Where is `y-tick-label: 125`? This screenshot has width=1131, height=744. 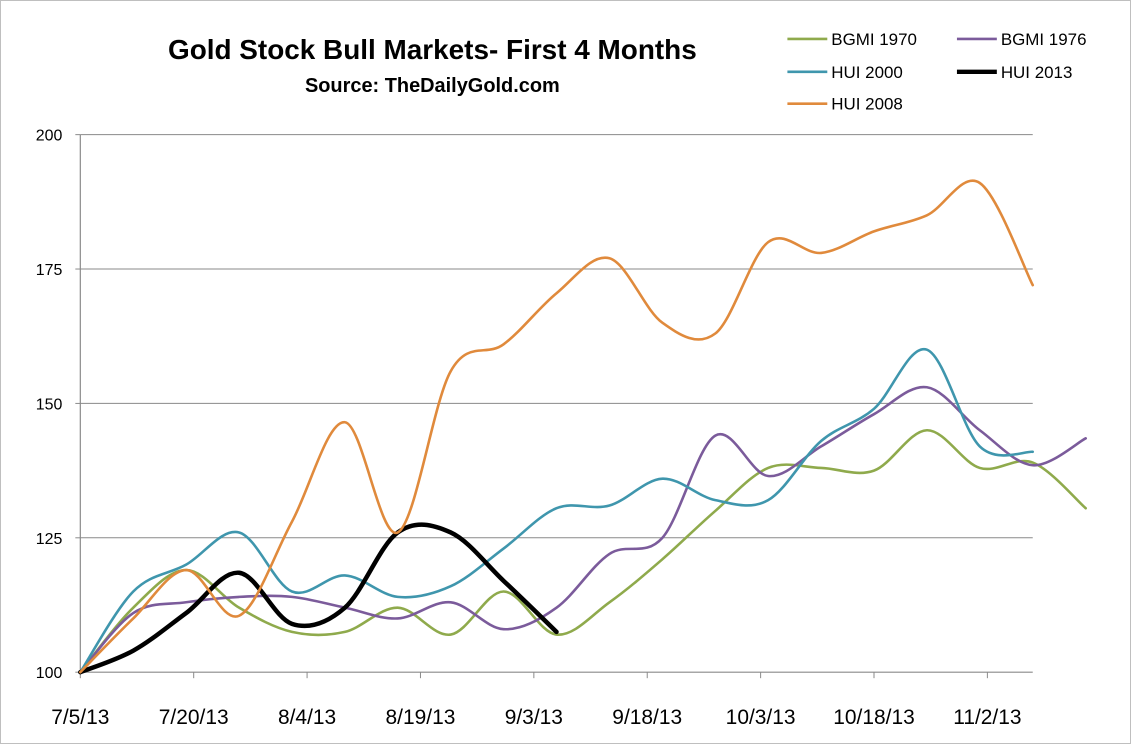 y-tick-label: 125 is located at coordinates (49, 539).